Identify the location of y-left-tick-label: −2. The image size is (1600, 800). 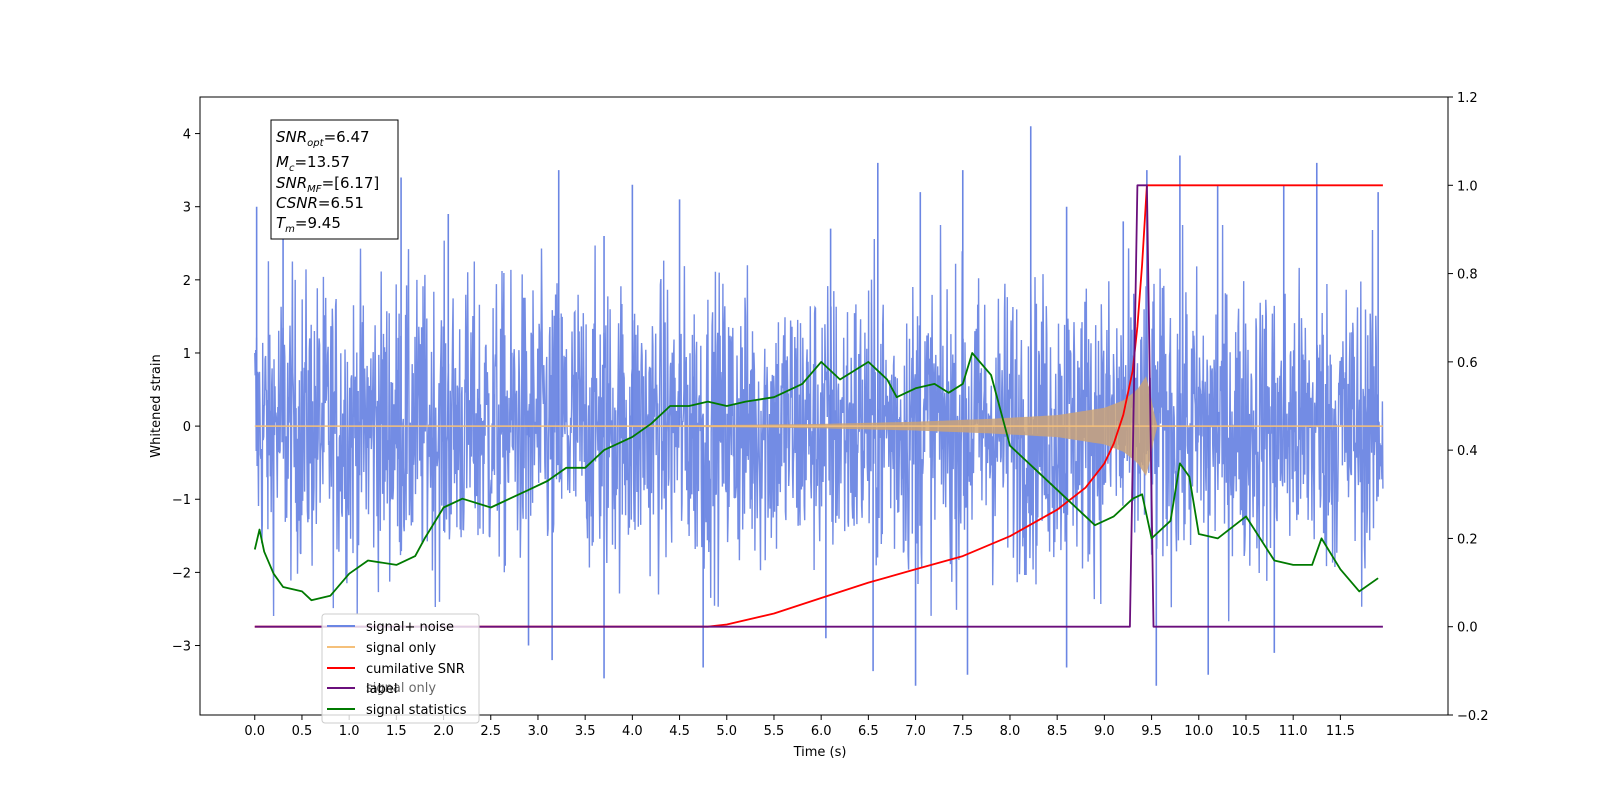
(181, 573).